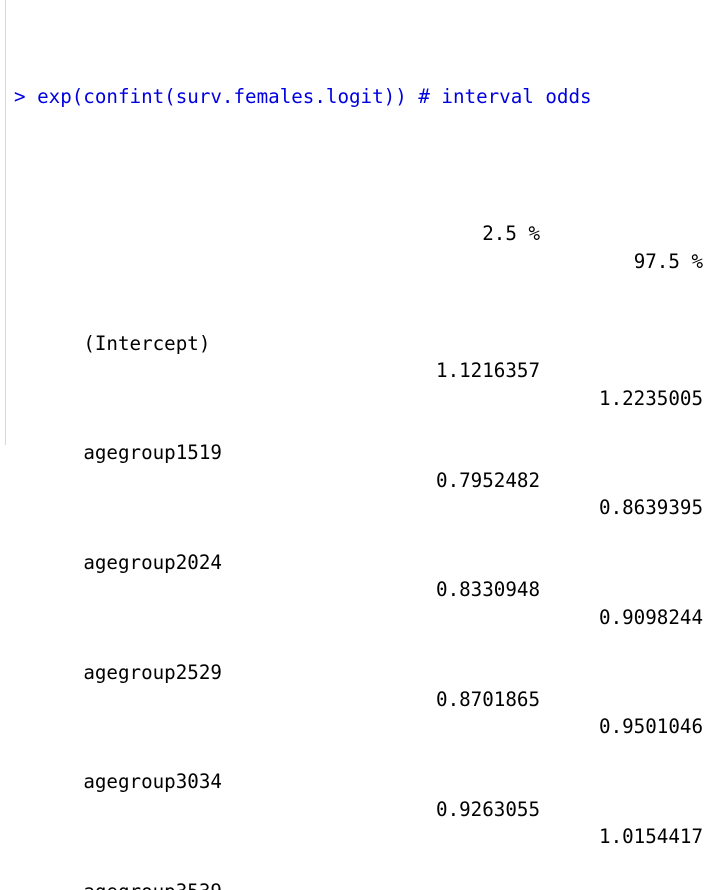  Describe the element at coordinates (488, 480) in the screenshot. I see `row-lower-value: 0.7952482` at that location.